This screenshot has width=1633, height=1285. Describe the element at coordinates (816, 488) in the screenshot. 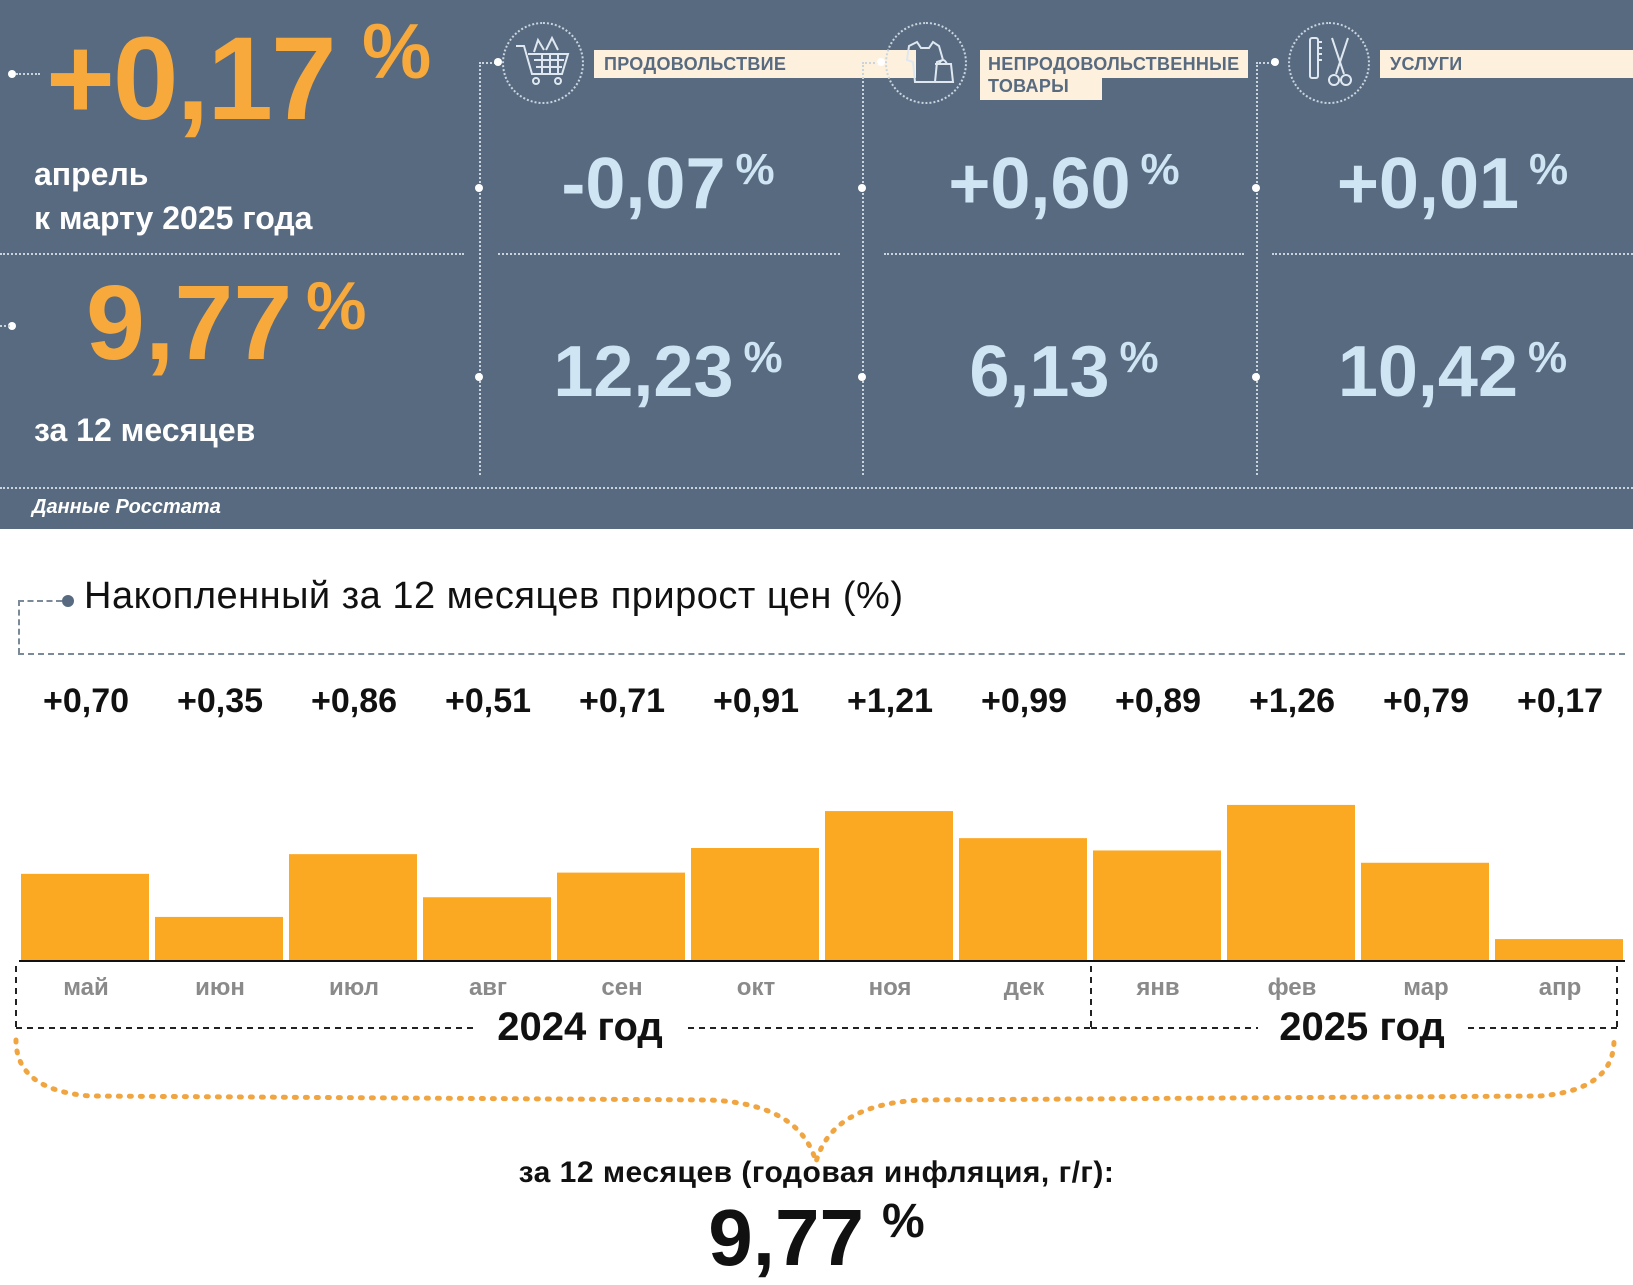

I see `bottom-separator` at that location.